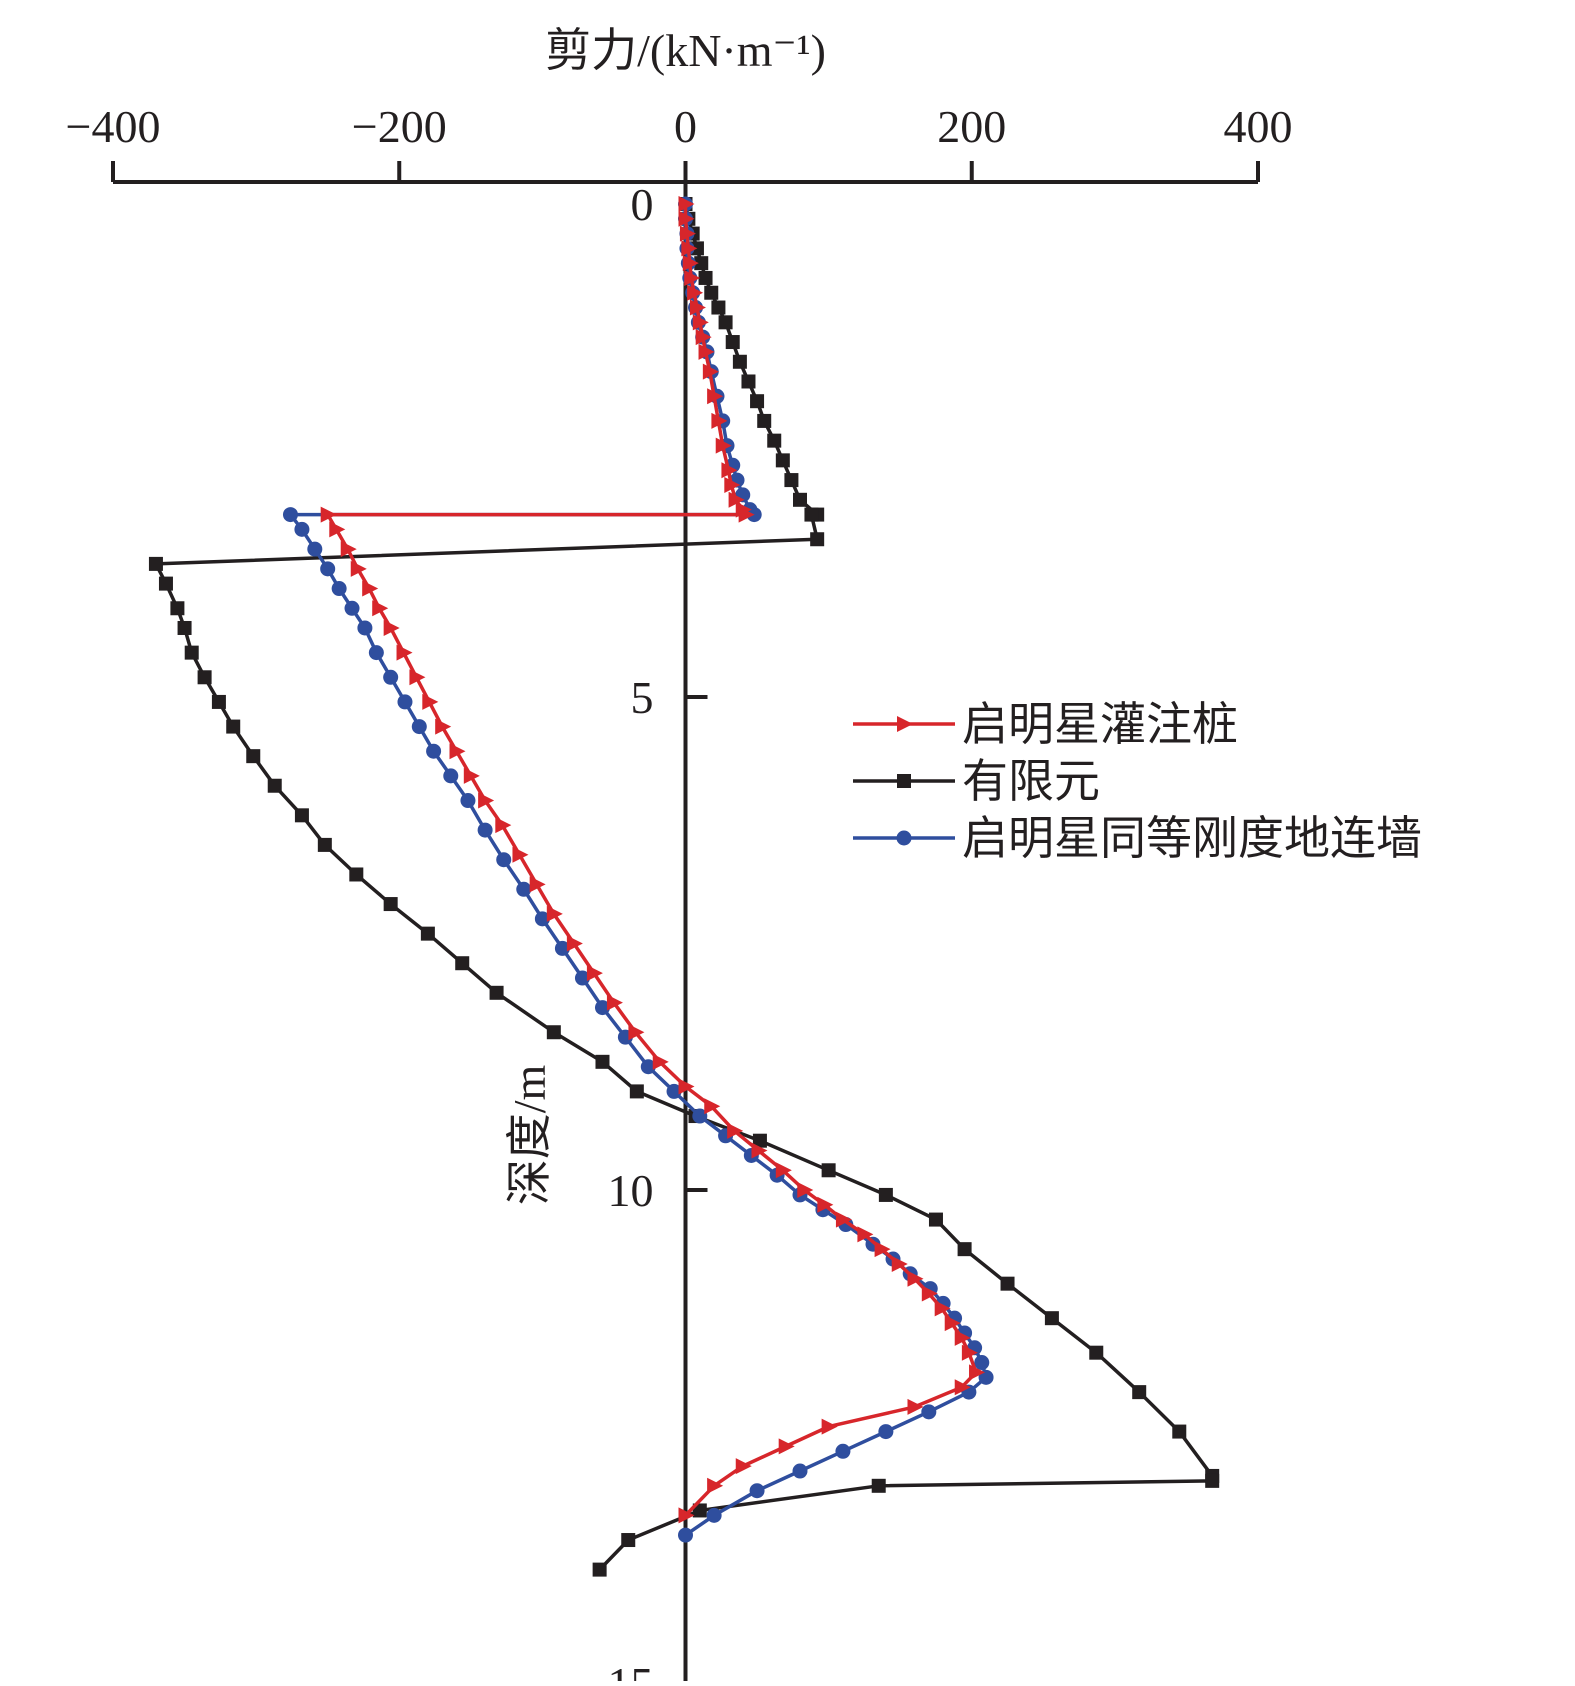  Describe the element at coordinates (642, 697) in the screenshot. I see `y-tick-label: 5` at that location.